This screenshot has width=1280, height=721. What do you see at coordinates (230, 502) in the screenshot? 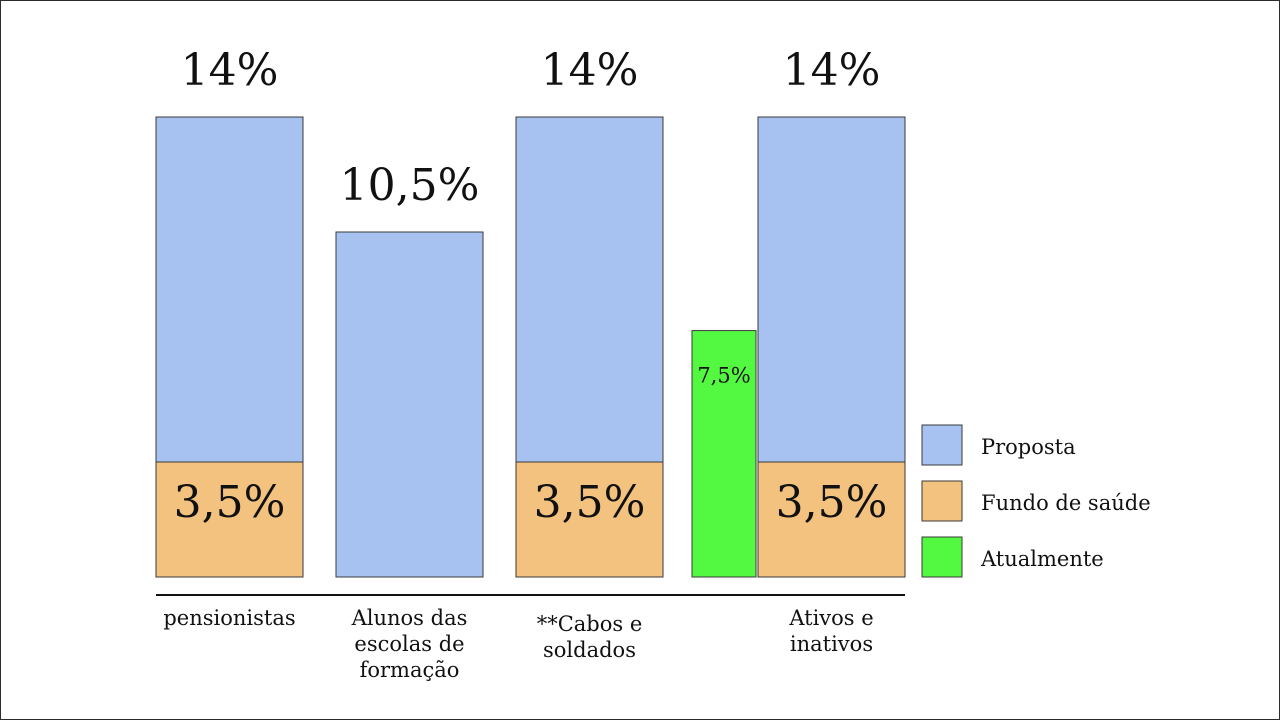
I see `fundo-label-0: 3,5%` at bounding box center [230, 502].